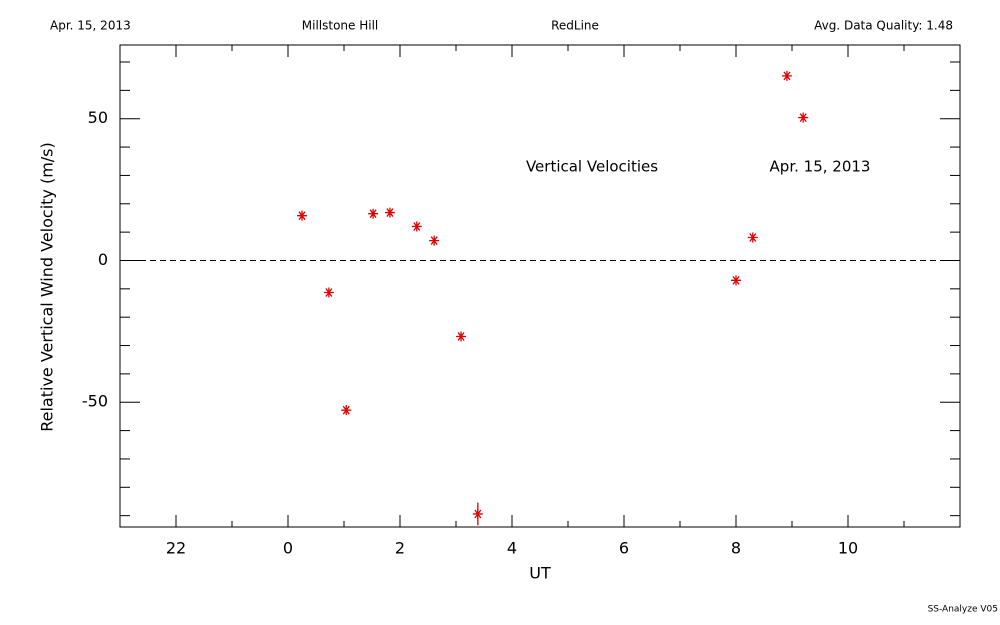 The height and width of the screenshot is (625, 1000). What do you see at coordinates (575, 26) in the screenshot?
I see `header-line: RedLine` at bounding box center [575, 26].